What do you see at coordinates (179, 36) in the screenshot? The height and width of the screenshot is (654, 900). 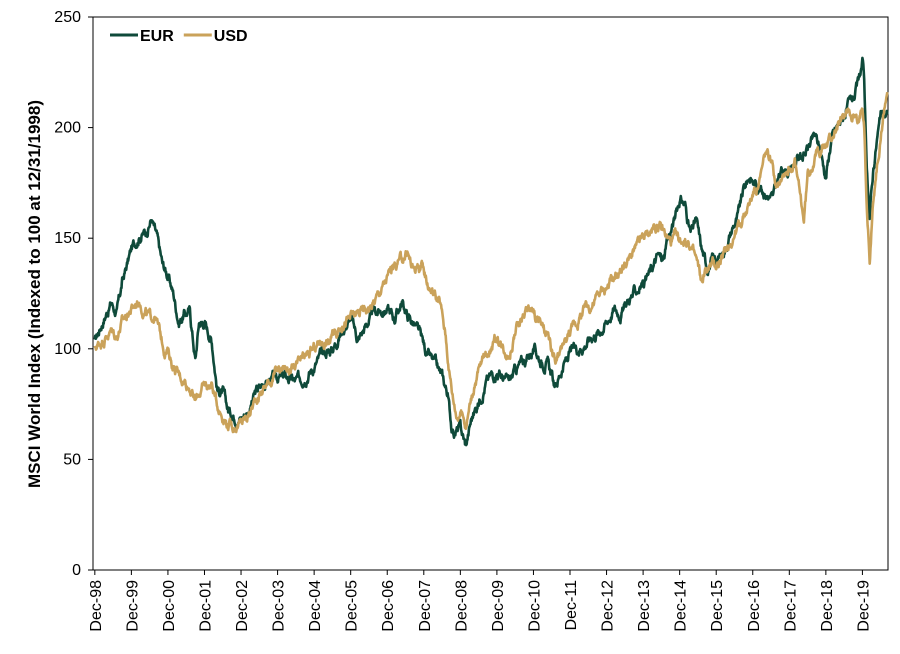 I see `legend: EUR USD` at bounding box center [179, 36].